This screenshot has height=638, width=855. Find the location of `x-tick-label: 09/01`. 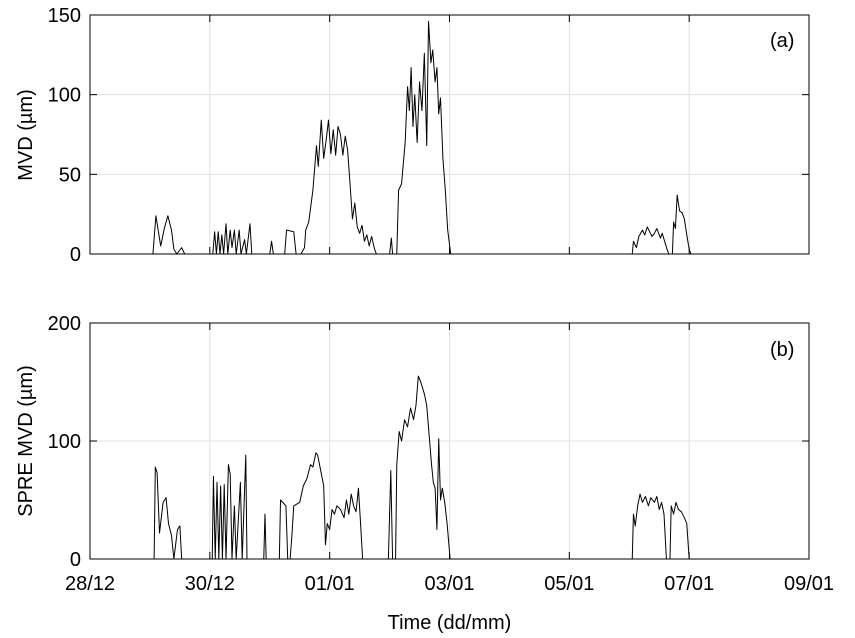

x-tick-label: 09/01 is located at coordinates (809, 584).